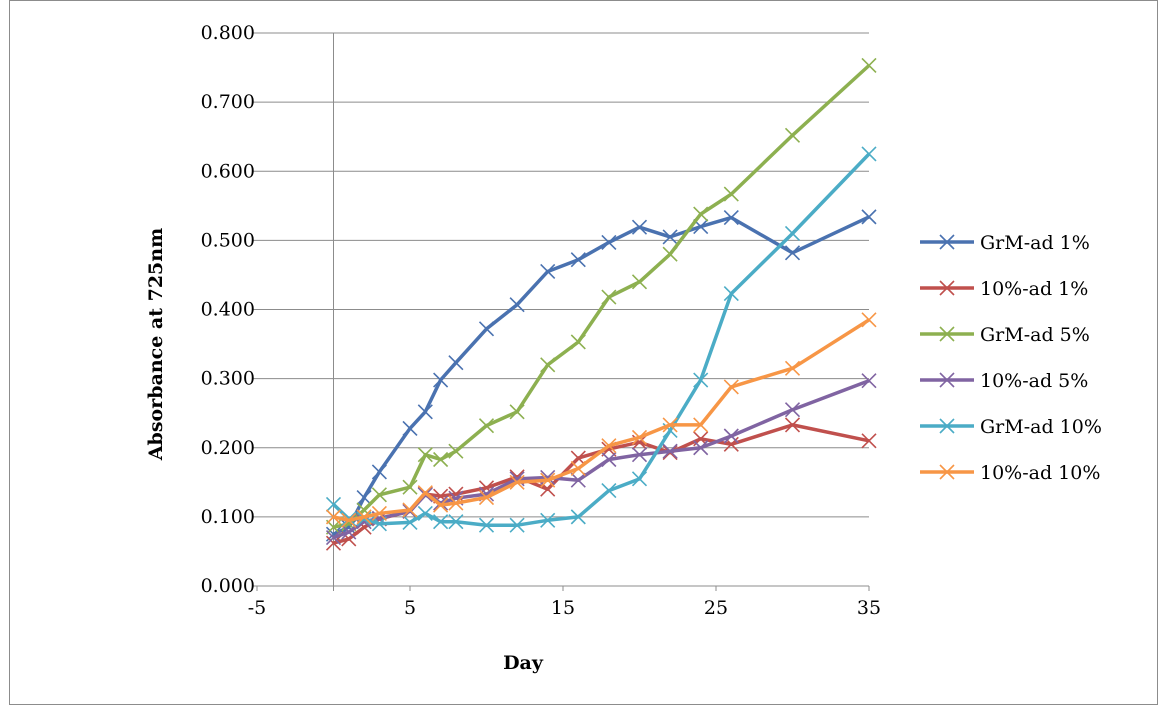 The height and width of the screenshot is (706, 1159). What do you see at coordinates (410, 608) in the screenshot?
I see `x-tick-label: 5` at bounding box center [410, 608].